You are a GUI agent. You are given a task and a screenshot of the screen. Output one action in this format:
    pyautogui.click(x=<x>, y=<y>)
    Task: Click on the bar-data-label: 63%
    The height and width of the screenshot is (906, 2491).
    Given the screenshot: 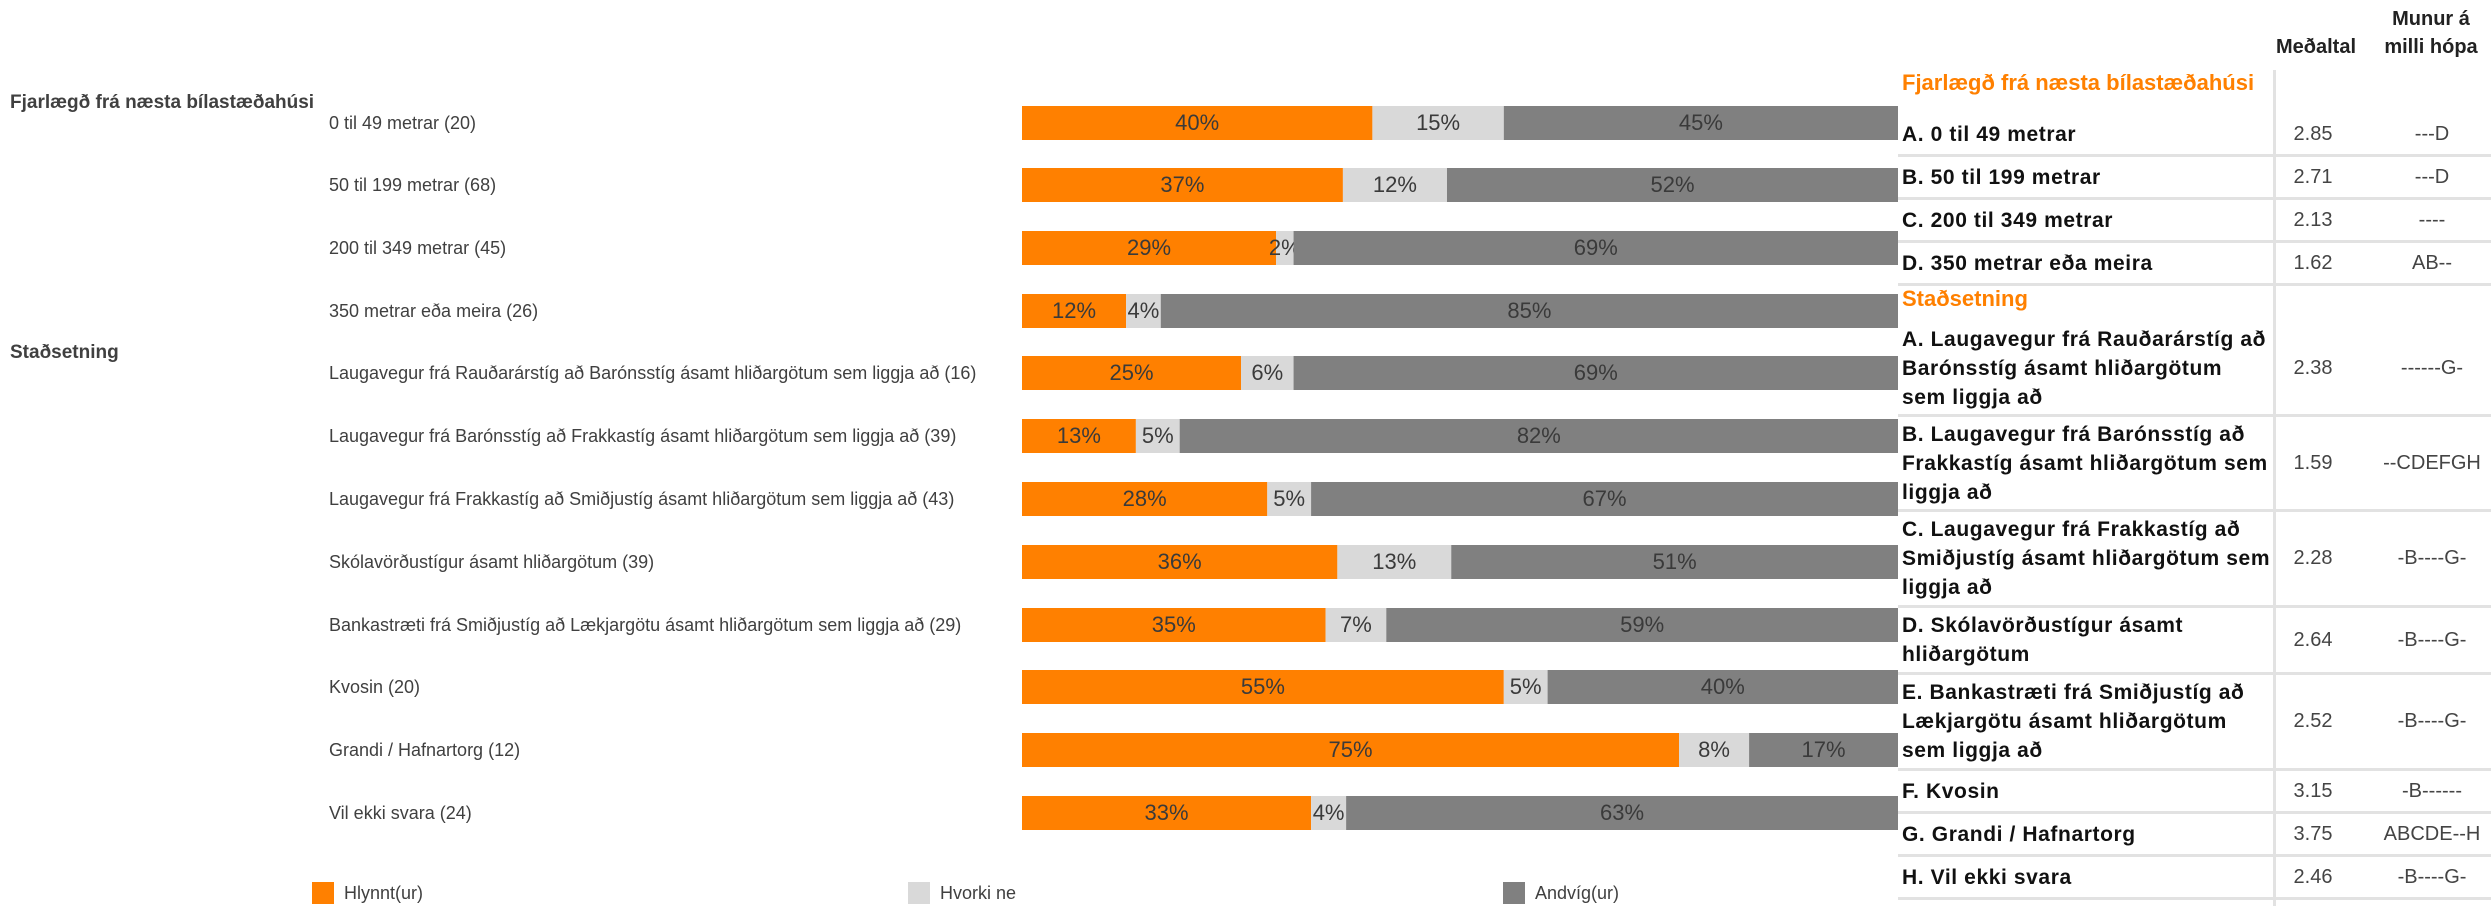 What is the action you would take?
    pyautogui.click(x=1622, y=812)
    